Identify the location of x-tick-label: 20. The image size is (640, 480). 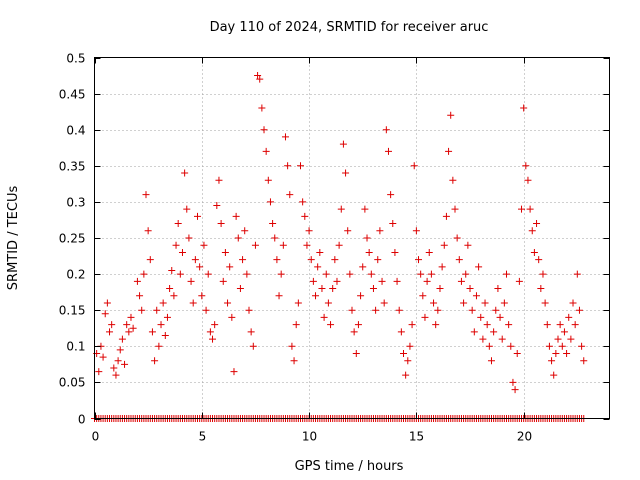
(524, 437).